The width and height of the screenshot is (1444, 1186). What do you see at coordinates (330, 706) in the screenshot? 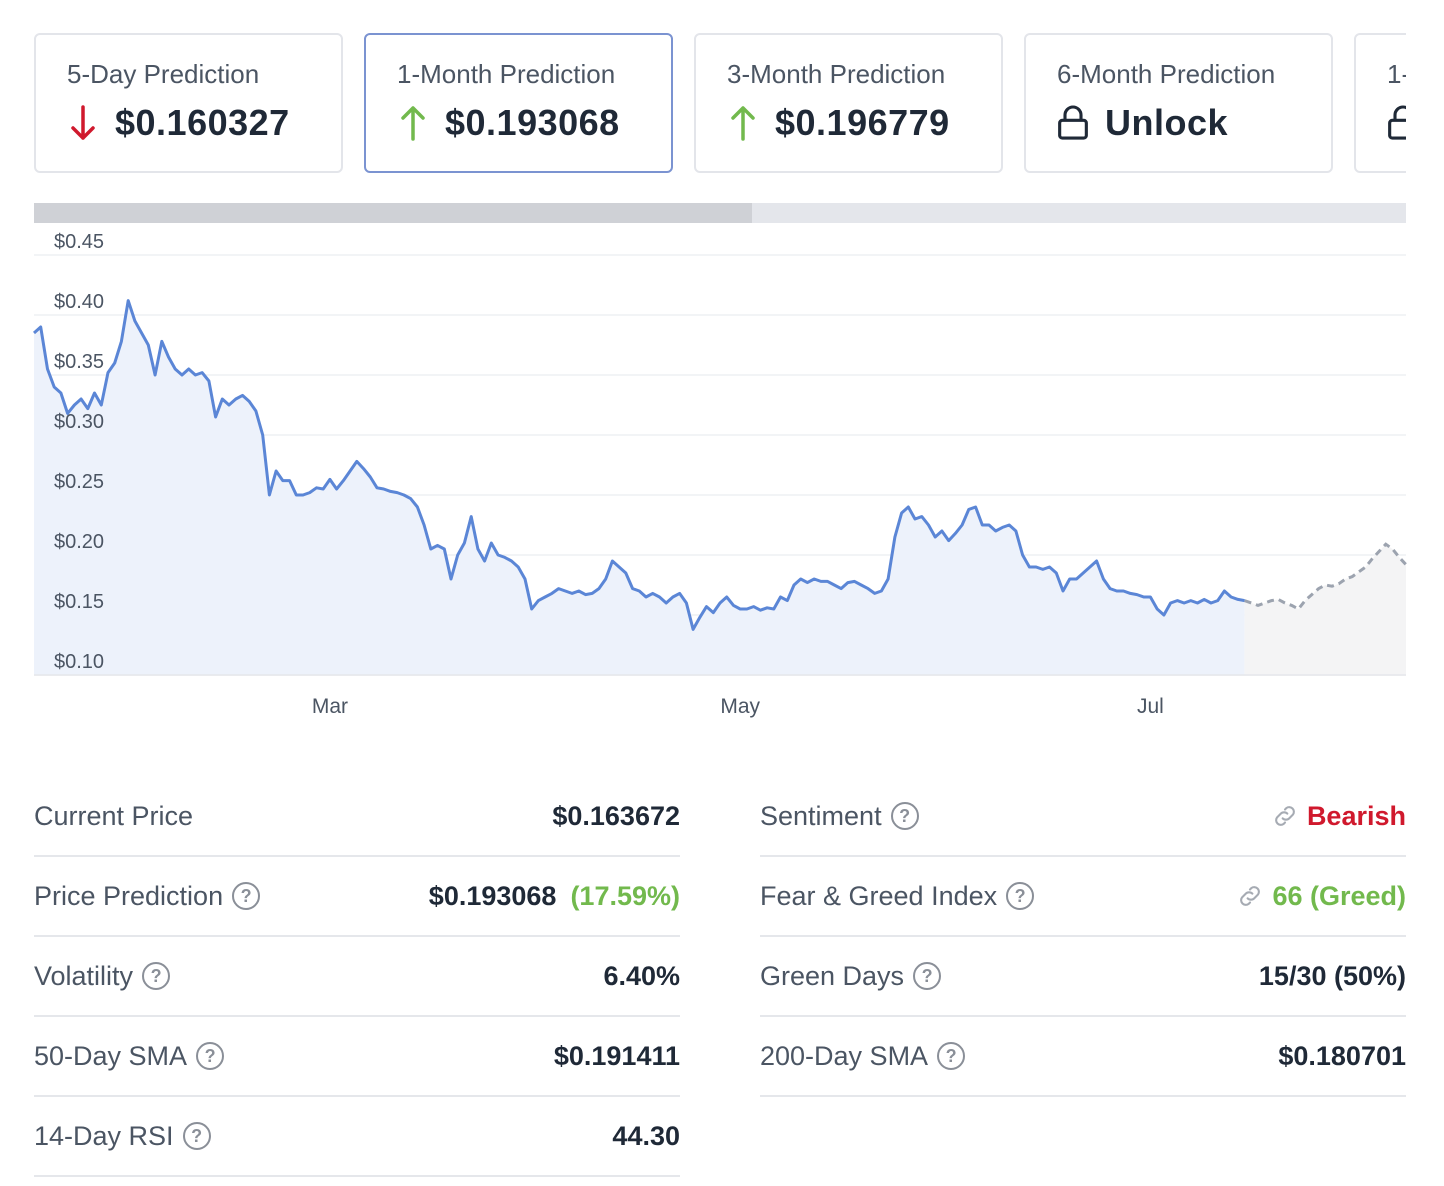
I see `x-tick-label: Mar` at bounding box center [330, 706].